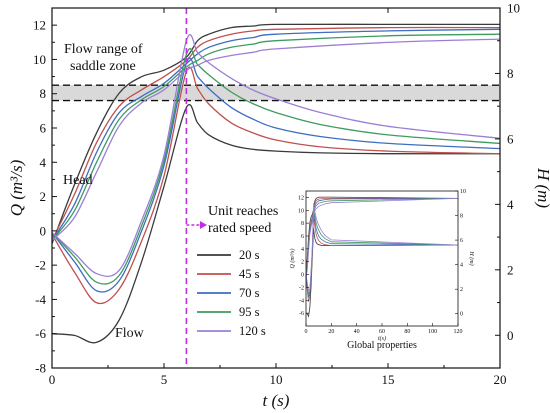  What do you see at coordinates (103, 49) in the screenshot?
I see `annotation-flow-range-line1: Flow range of` at bounding box center [103, 49].